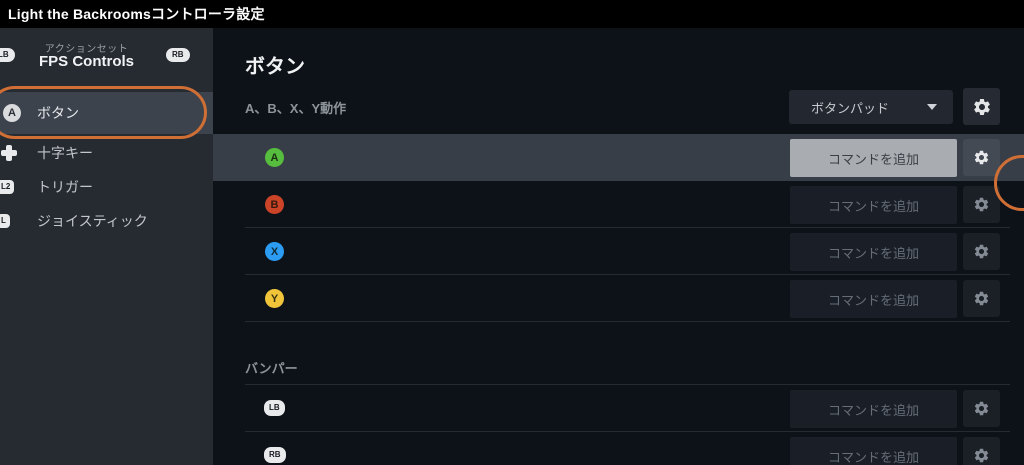 This screenshot has height=465, width=1024. I want to click on sidebar-item-label: 十字キー, so click(65, 153).